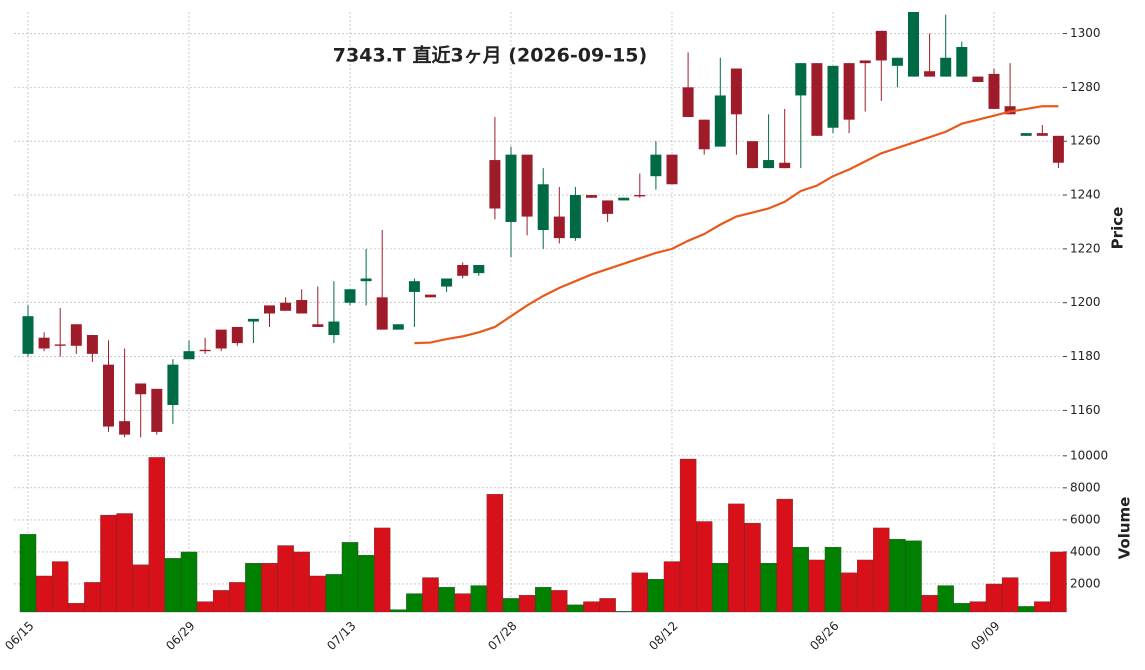 Image resolution: width=1145 pixels, height=670 pixels. Describe the element at coordinates (663, 636) in the screenshot. I see `x-tick-label: 08/12` at that location.